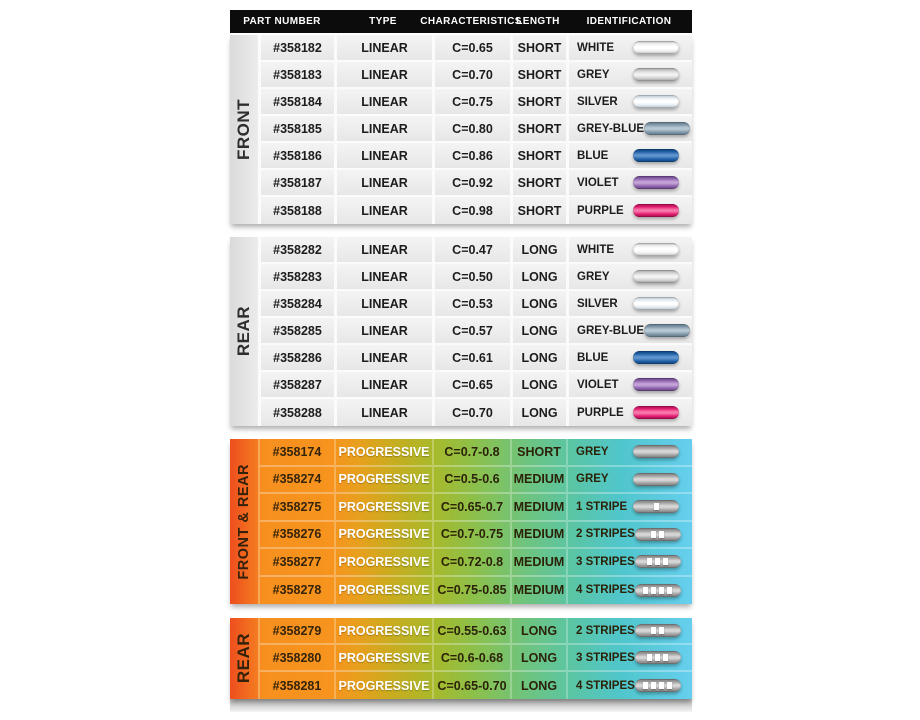 Image resolution: width=920 pixels, height=720 pixels. I want to click on identification-label: WHITE, so click(596, 249).